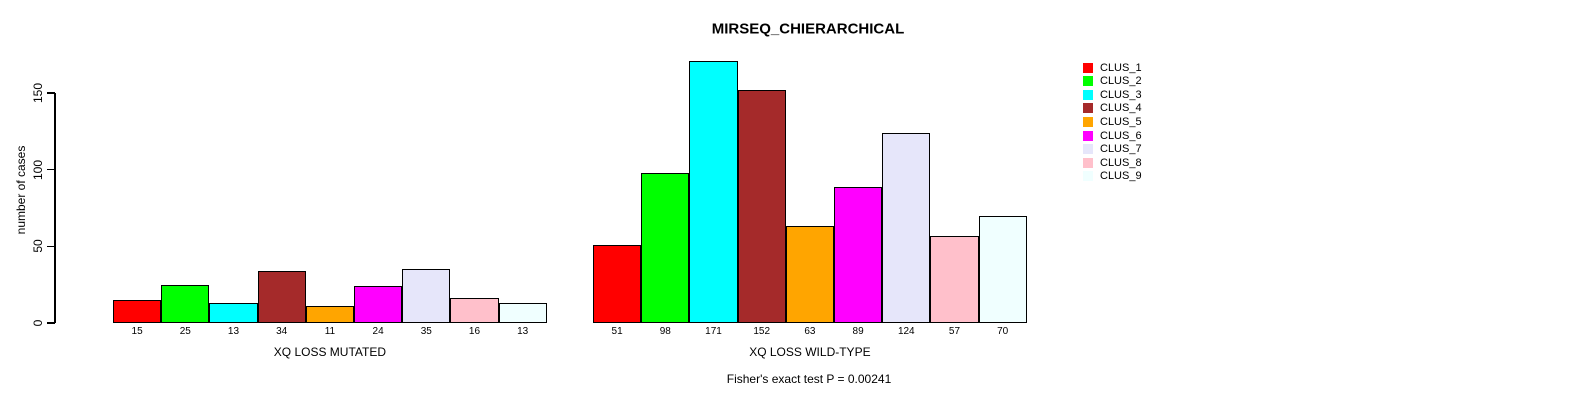  Describe the element at coordinates (1121, 67) in the screenshot. I see `legend-label: CLUS_1` at that location.